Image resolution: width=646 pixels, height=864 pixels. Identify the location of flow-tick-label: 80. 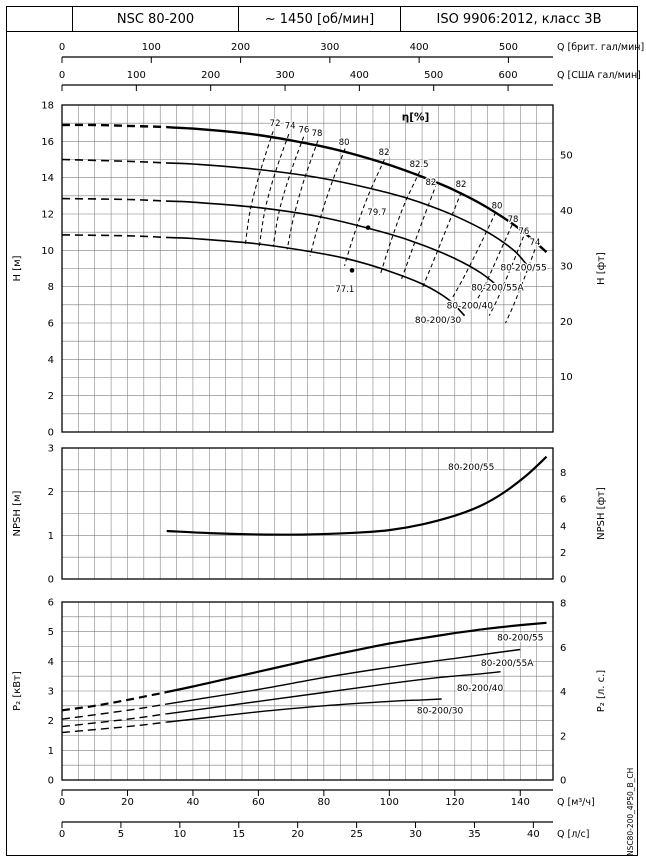
(323, 802).